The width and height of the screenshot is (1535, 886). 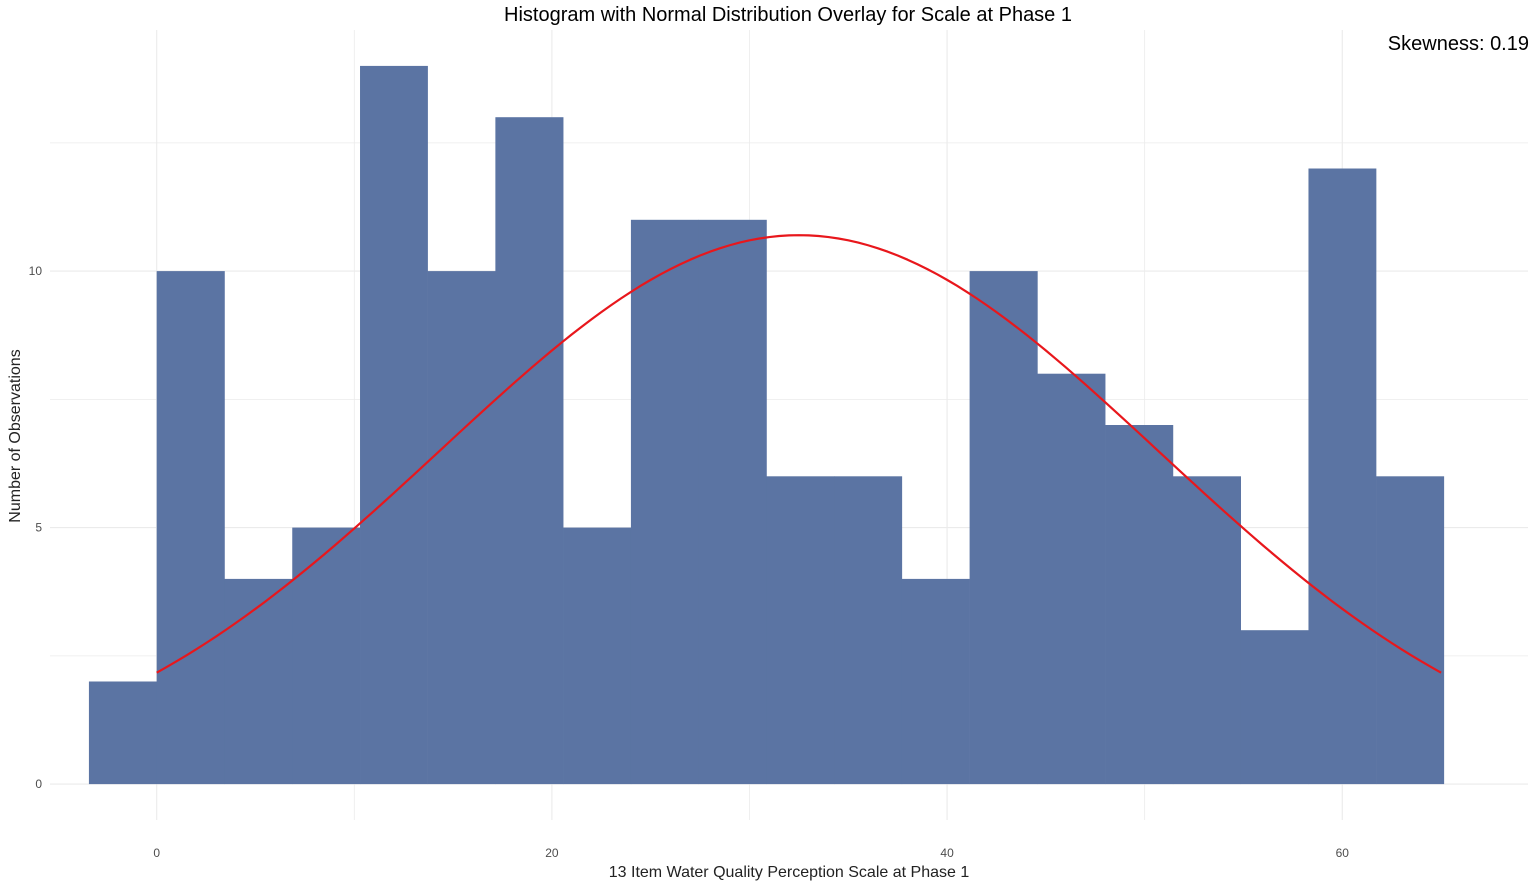 I want to click on x-tick-label: 40, so click(x=947, y=853).